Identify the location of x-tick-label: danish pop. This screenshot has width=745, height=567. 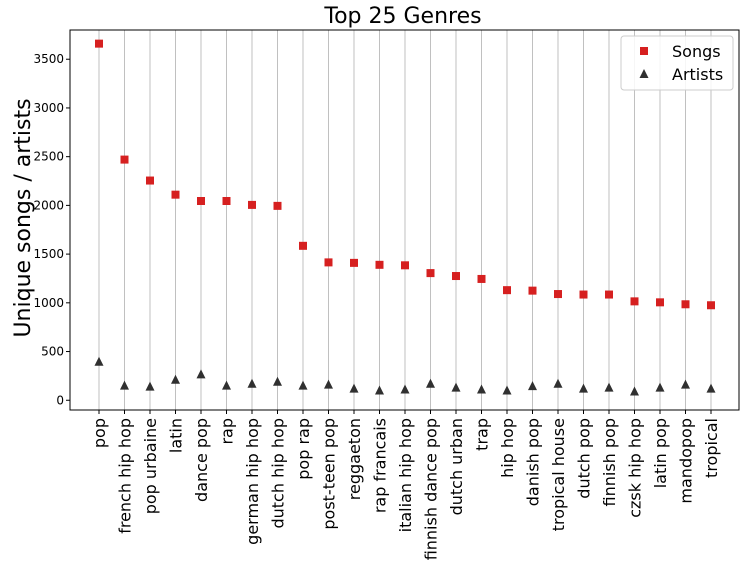
(533, 462).